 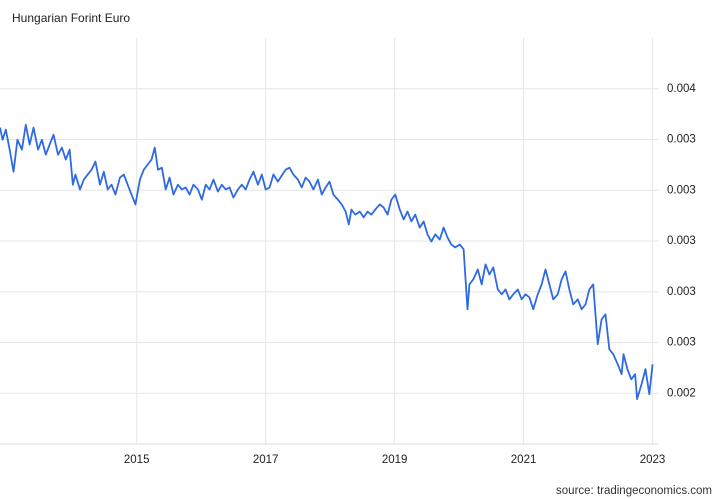 What do you see at coordinates (395, 460) in the screenshot?
I see `x-tick-label: 2019` at bounding box center [395, 460].